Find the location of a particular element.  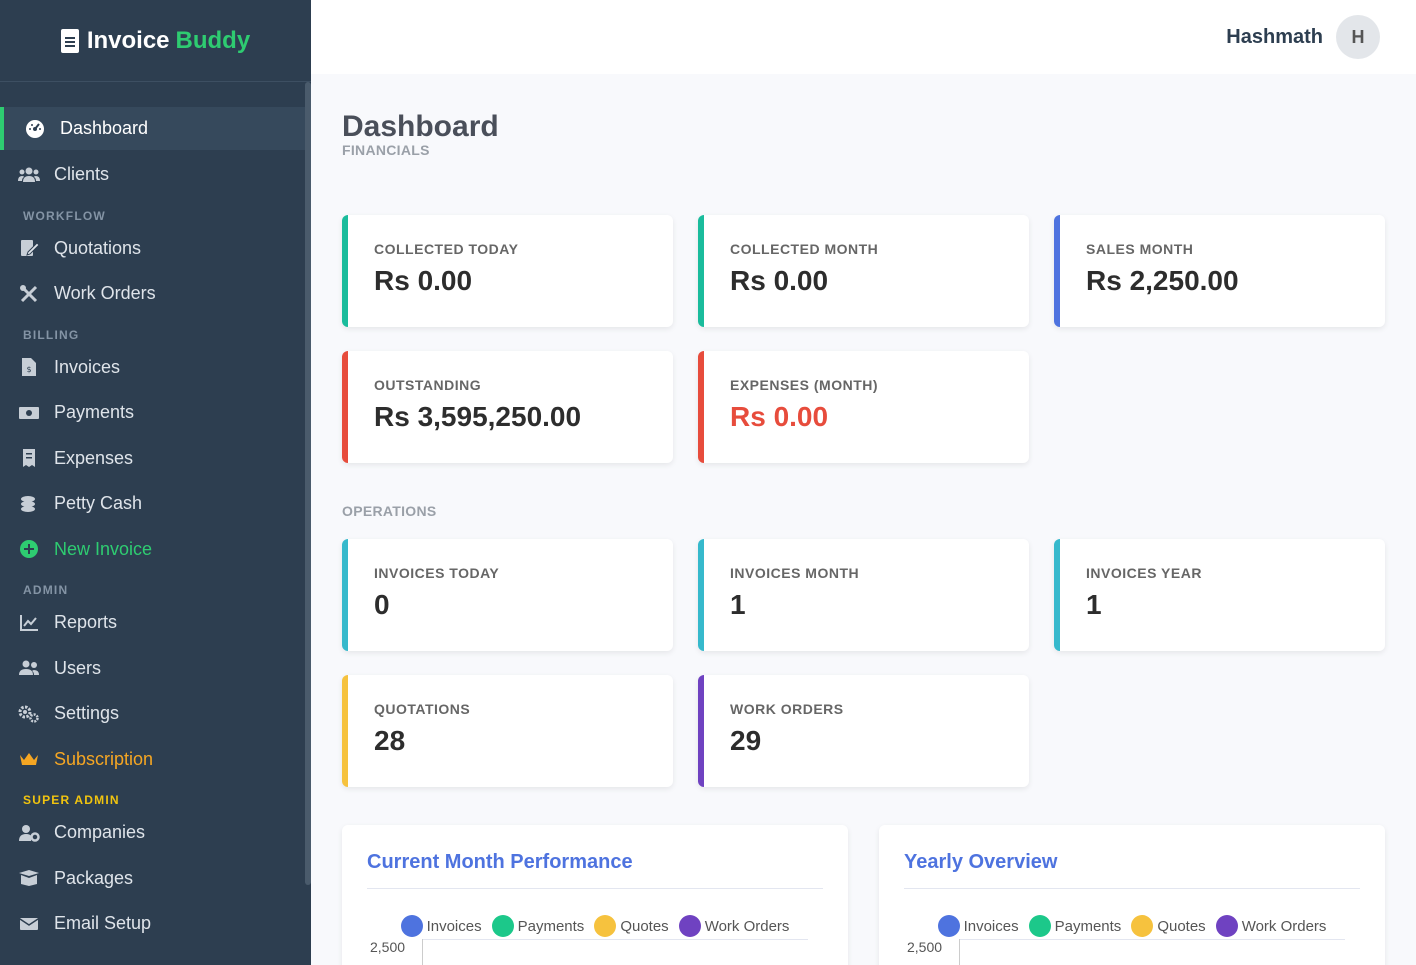

stat-card-invoices-year: INVOICES YEAR 1 is located at coordinates (1219, 595).